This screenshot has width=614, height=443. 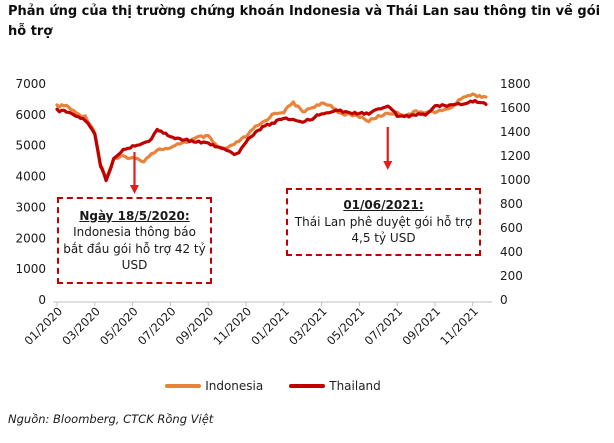 I want to click on annotation-heading: 01/06/2021:, so click(x=383, y=205).